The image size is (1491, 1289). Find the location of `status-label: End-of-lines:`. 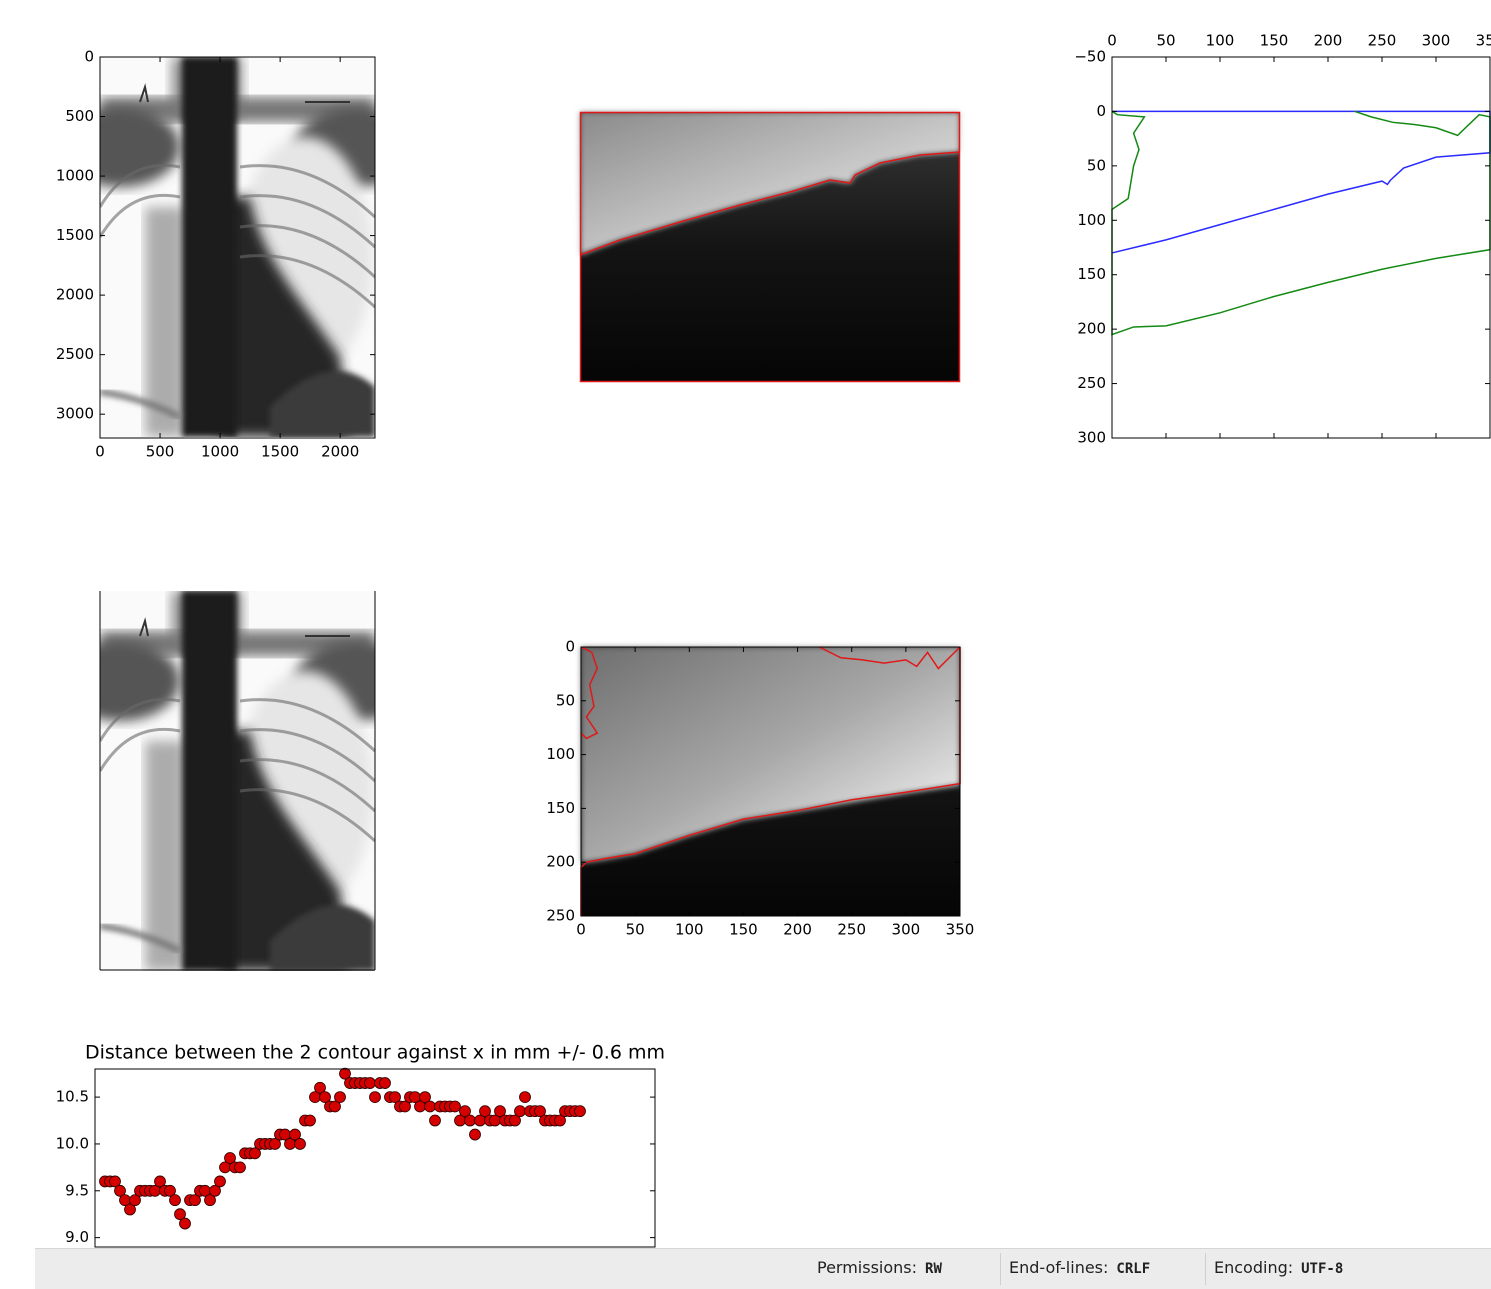

status-label: End-of-lines: is located at coordinates (1059, 1267).